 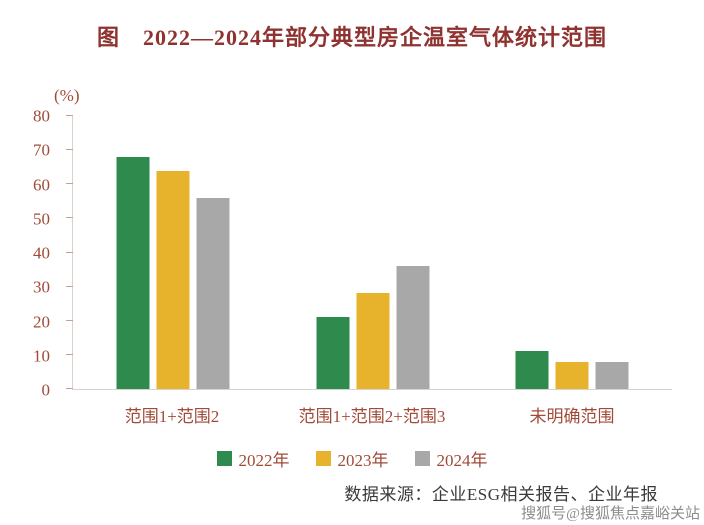 What do you see at coordinates (610, 514) in the screenshot?
I see `watermark: 搜狐号@搜狐焦点嘉峪关站` at bounding box center [610, 514].